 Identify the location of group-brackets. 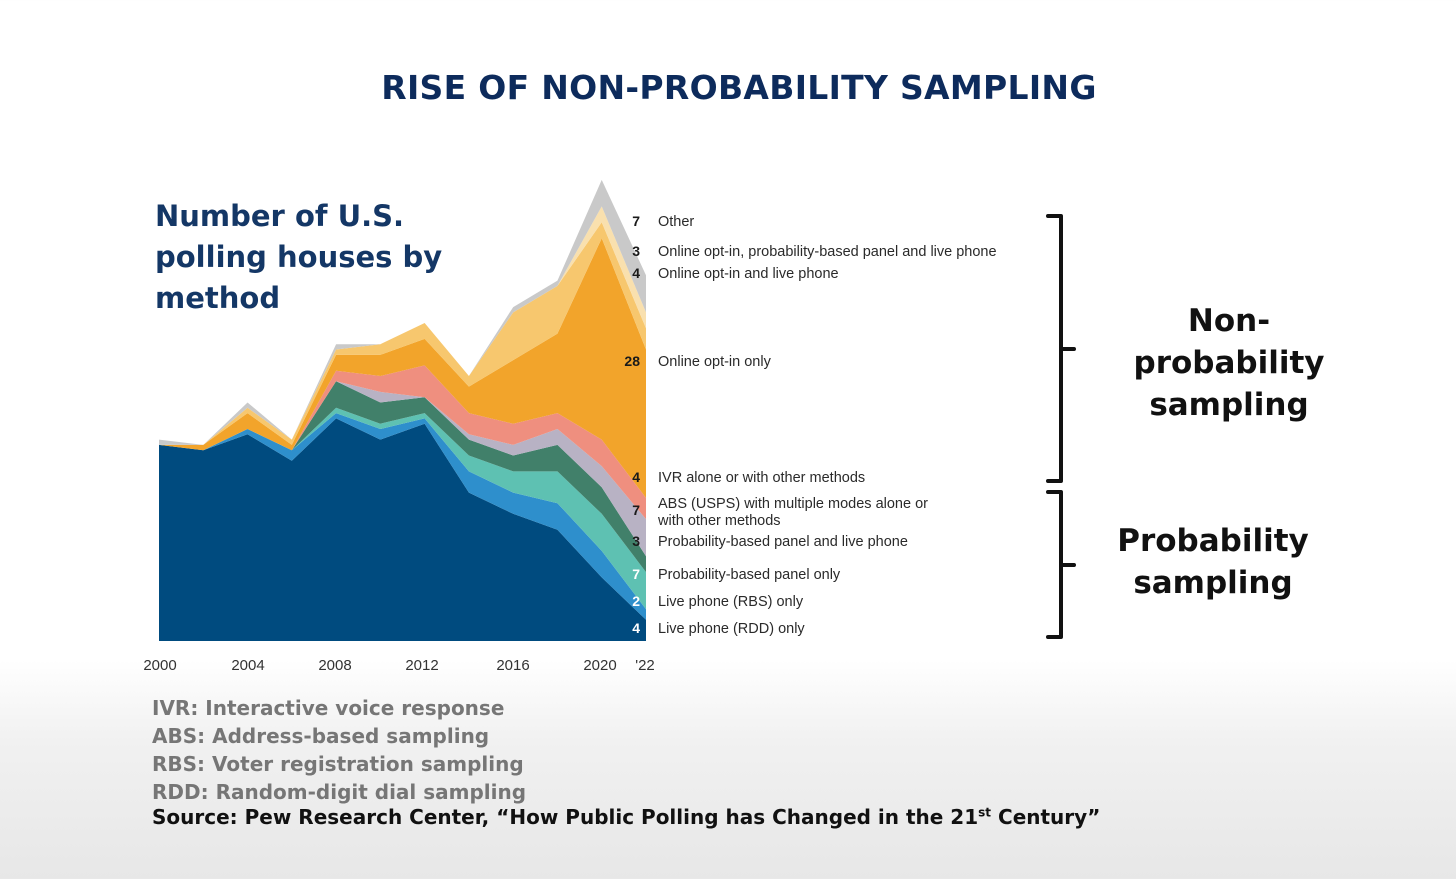
(1061, 426).